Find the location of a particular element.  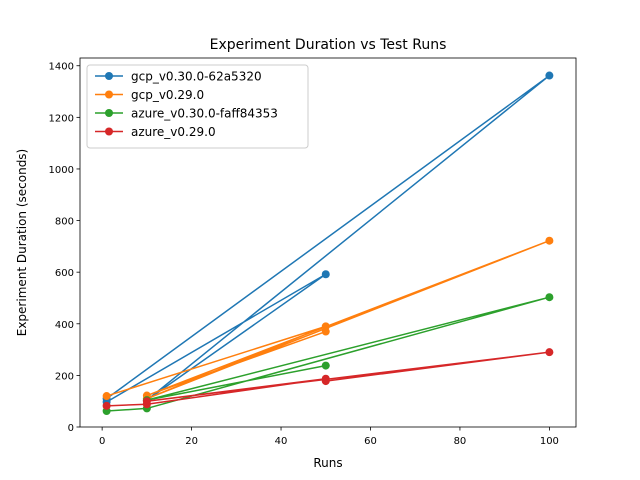

legend-box is located at coordinates (197, 106).